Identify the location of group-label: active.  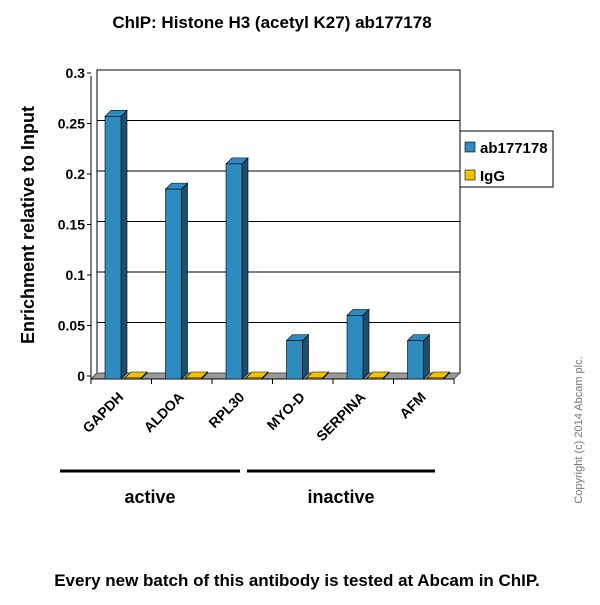
(149, 497).